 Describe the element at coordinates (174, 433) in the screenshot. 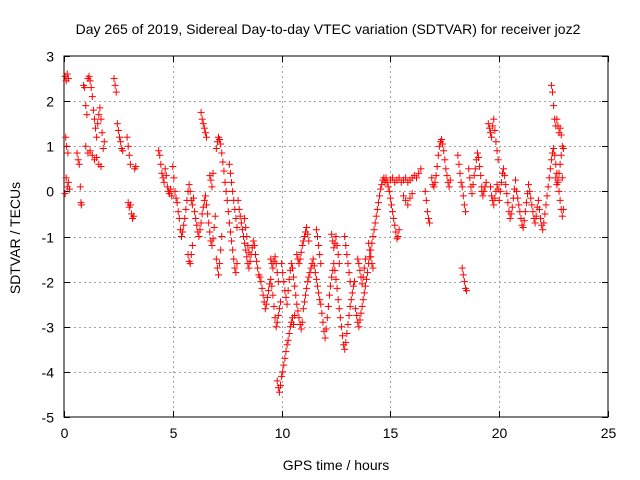

I see `x-tick-label: 5` at that location.